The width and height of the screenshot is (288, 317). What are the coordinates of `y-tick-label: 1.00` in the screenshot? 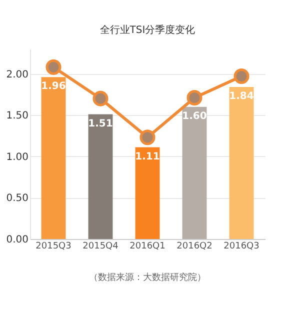 It's located at (17, 157).